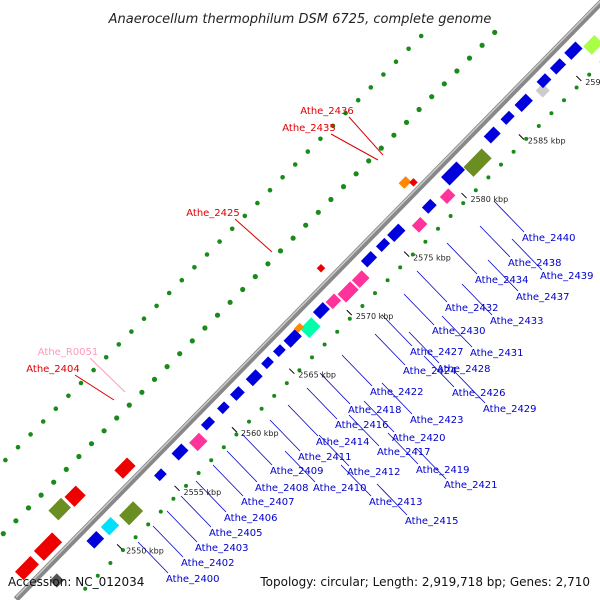 The width and height of the screenshot is (600, 600). I want to click on gene-label: Athe_2433, so click(517, 321).